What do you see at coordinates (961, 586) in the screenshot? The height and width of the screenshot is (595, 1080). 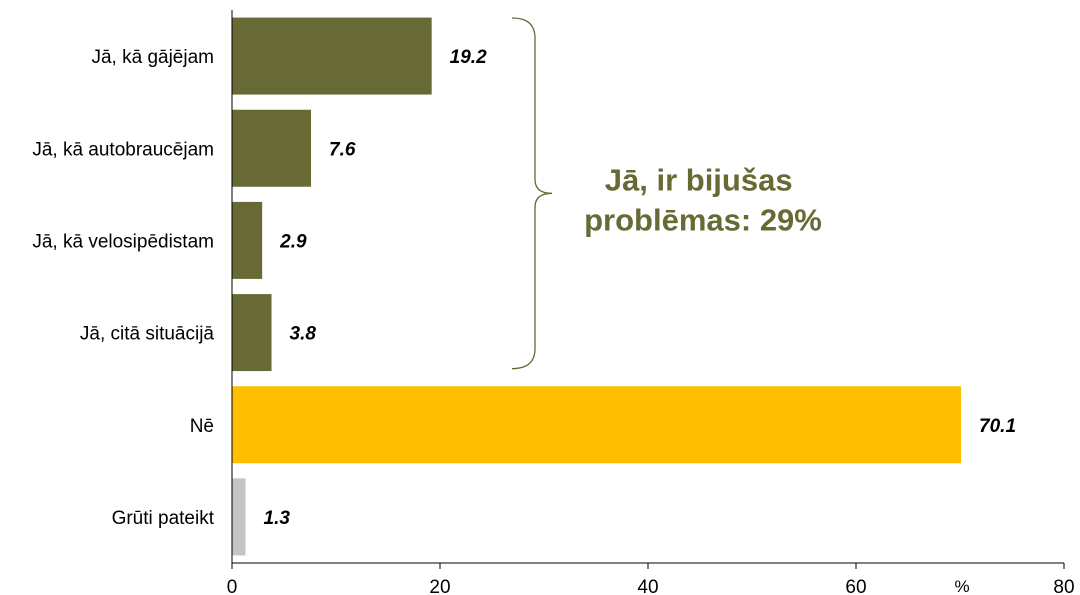 I see `x-axis-unit-label: %` at bounding box center [961, 586].